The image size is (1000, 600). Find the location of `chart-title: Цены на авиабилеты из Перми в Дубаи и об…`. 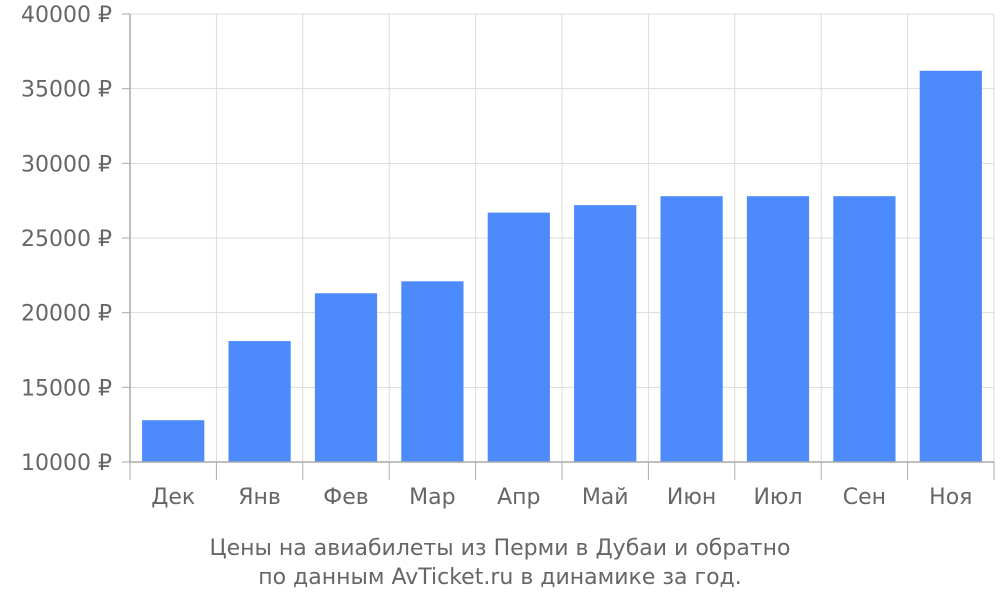

chart-title: Цены на авиабилеты из Перми в Дубаи и об… is located at coordinates (500, 548).